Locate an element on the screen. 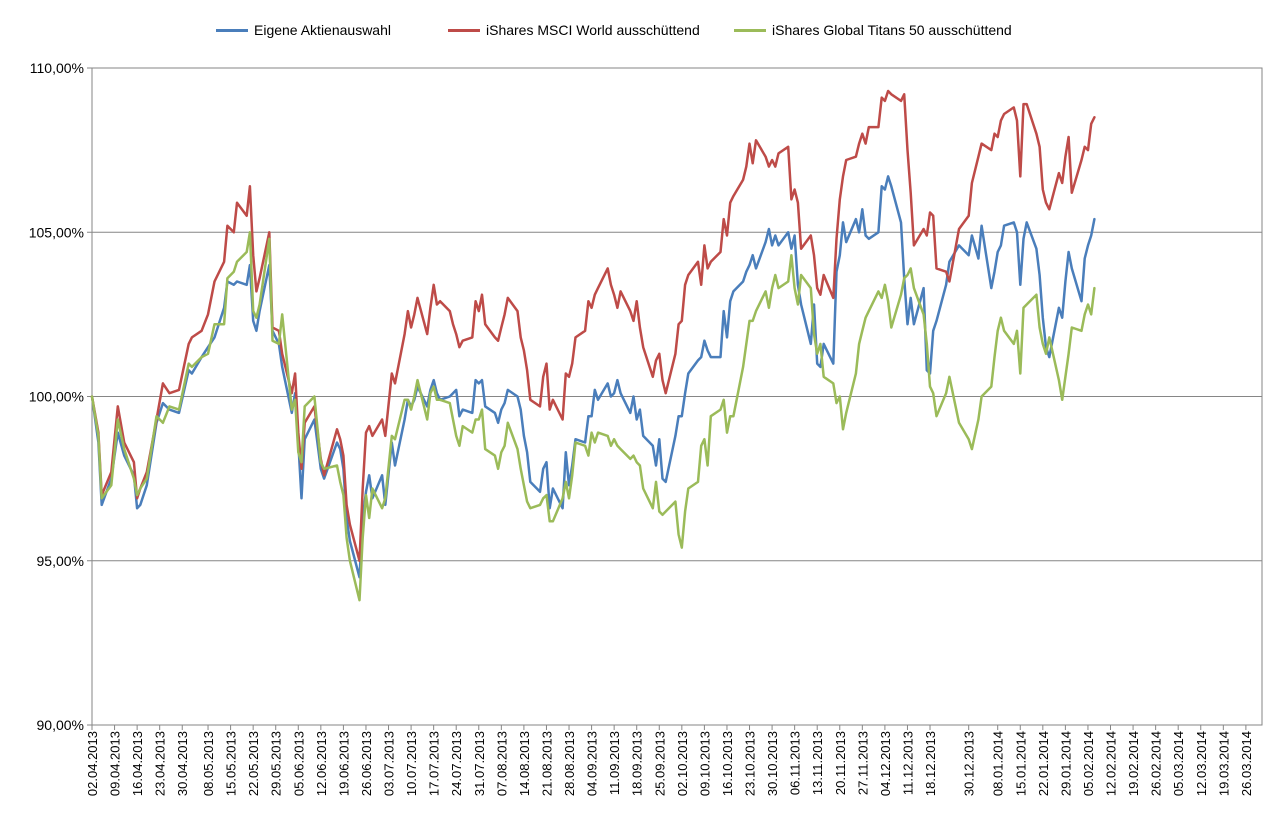 The width and height of the screenshot is (1283, 834). x-tick-label: 04.09.2013 is located at coordinates (592, 763).